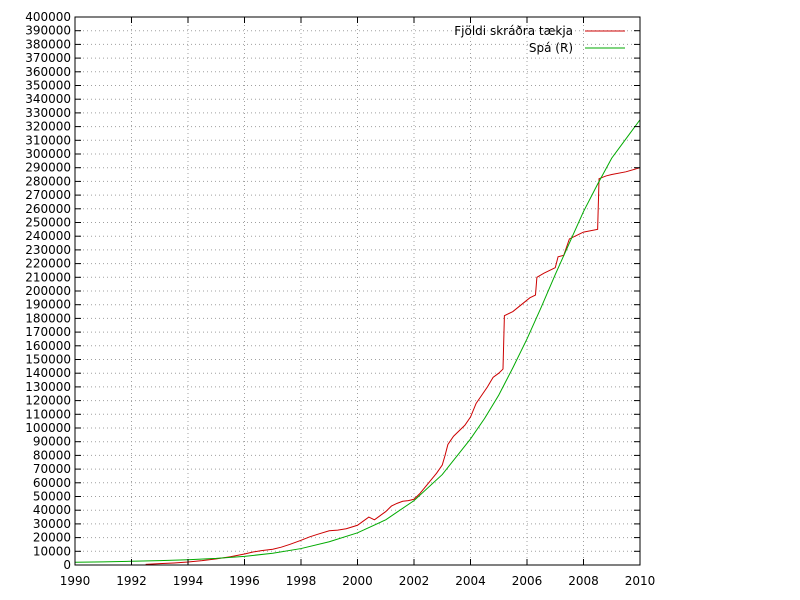 The image size is (800, 600). I want to click on legend: Fjöldi skráðra tækja Spá (R), so click(539, 39).